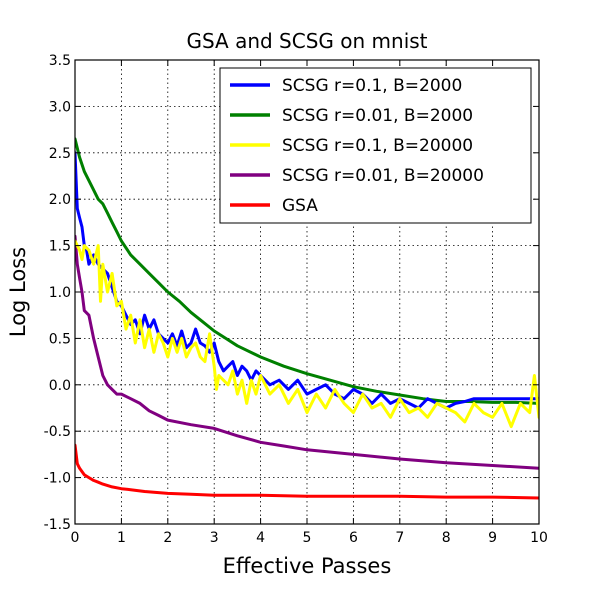  I want to click on y-tick-label: 1.0, so click(60, 293).